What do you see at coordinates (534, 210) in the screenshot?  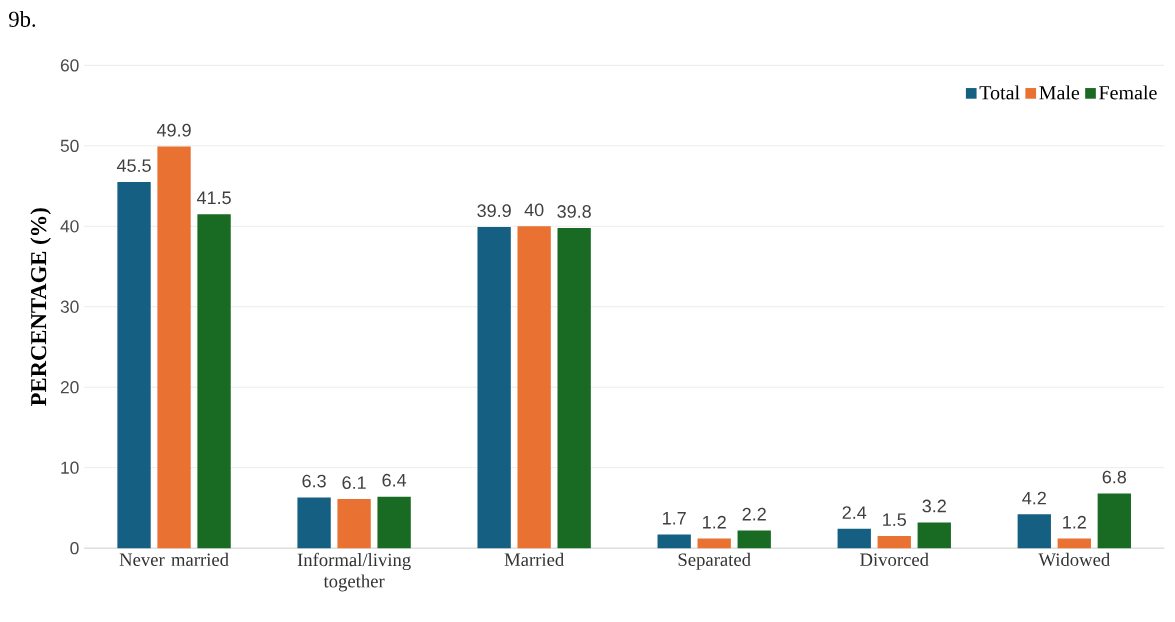 I see `data-label: 40` at bounding box center [534, 210].